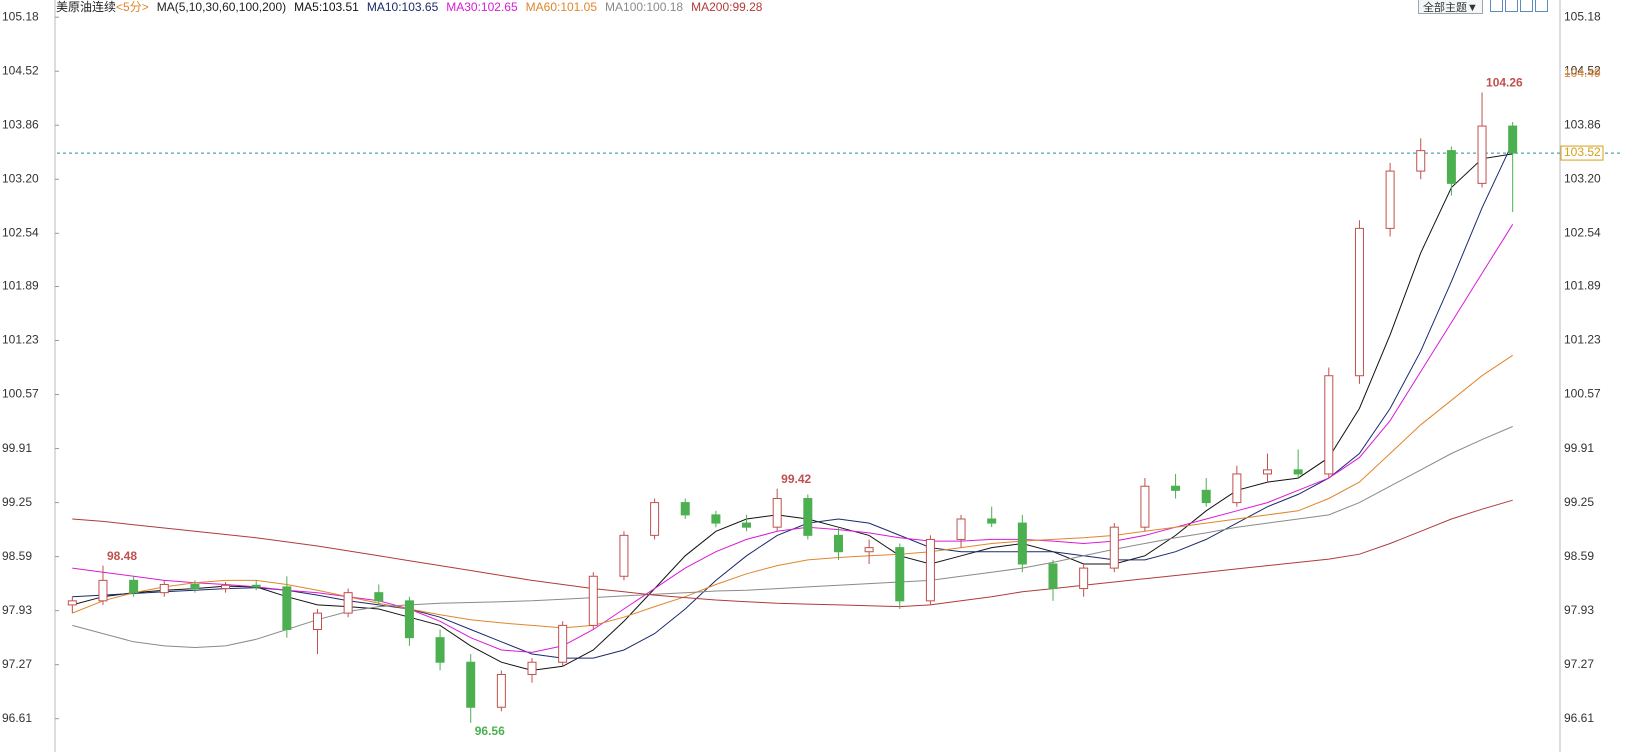 This screenshot has width=1625, height=752. What do you see at coordinates (86, 7) in the screenshot?
I see `symbol: 美原油连续` at bounding box center [86, 7].